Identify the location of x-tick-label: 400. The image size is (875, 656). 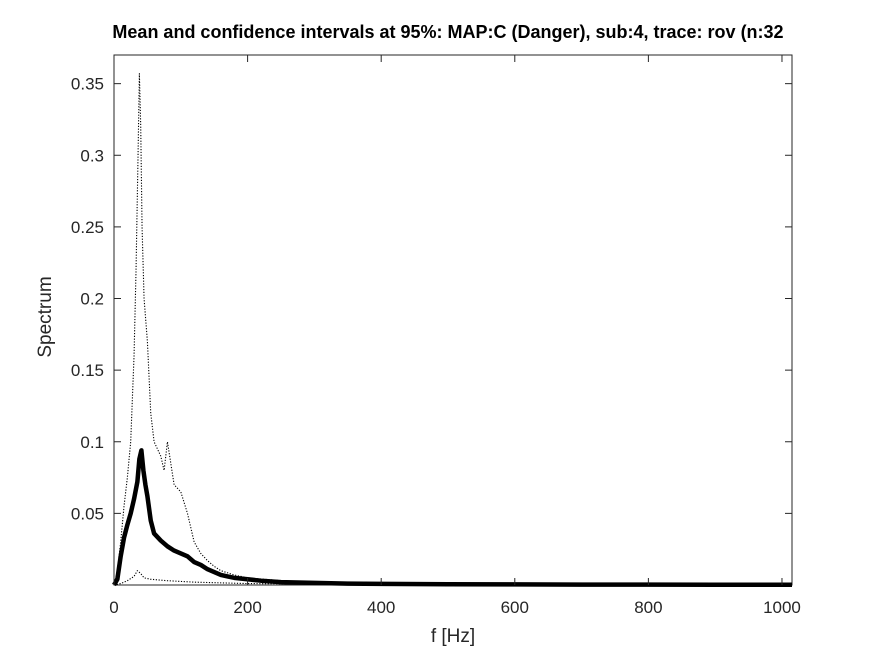
(381, 607).